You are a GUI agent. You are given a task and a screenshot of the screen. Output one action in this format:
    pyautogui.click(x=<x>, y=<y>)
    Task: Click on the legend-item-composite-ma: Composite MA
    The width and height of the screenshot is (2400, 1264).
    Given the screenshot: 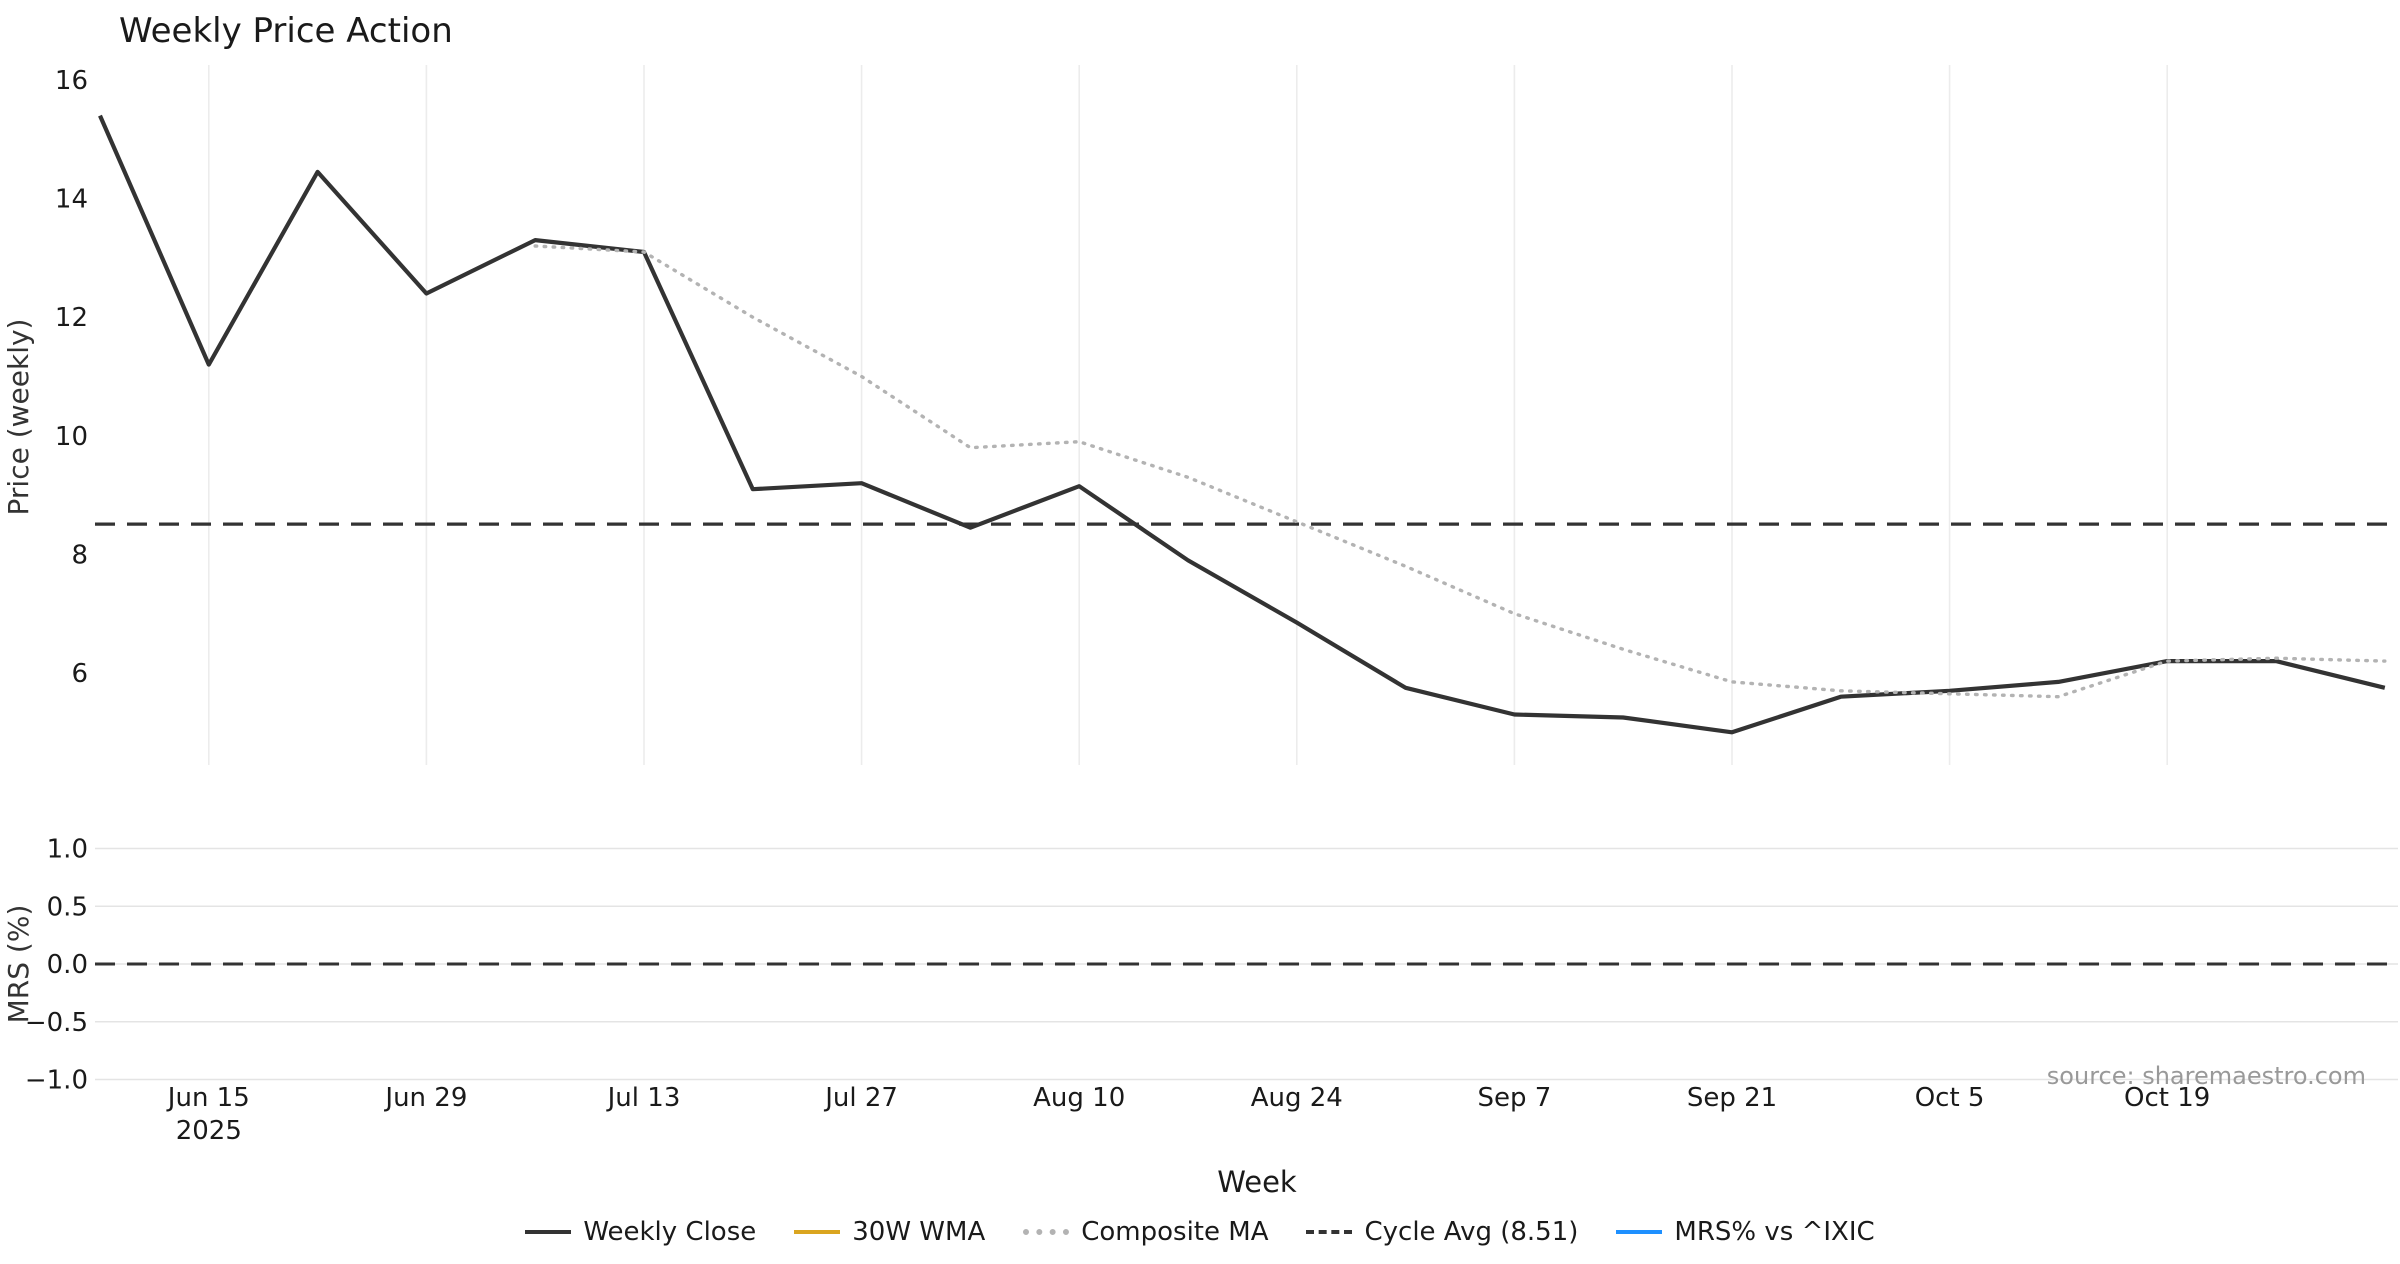 What is the action you would take?
    pyautogui.click(x=1145, y=1232)
    